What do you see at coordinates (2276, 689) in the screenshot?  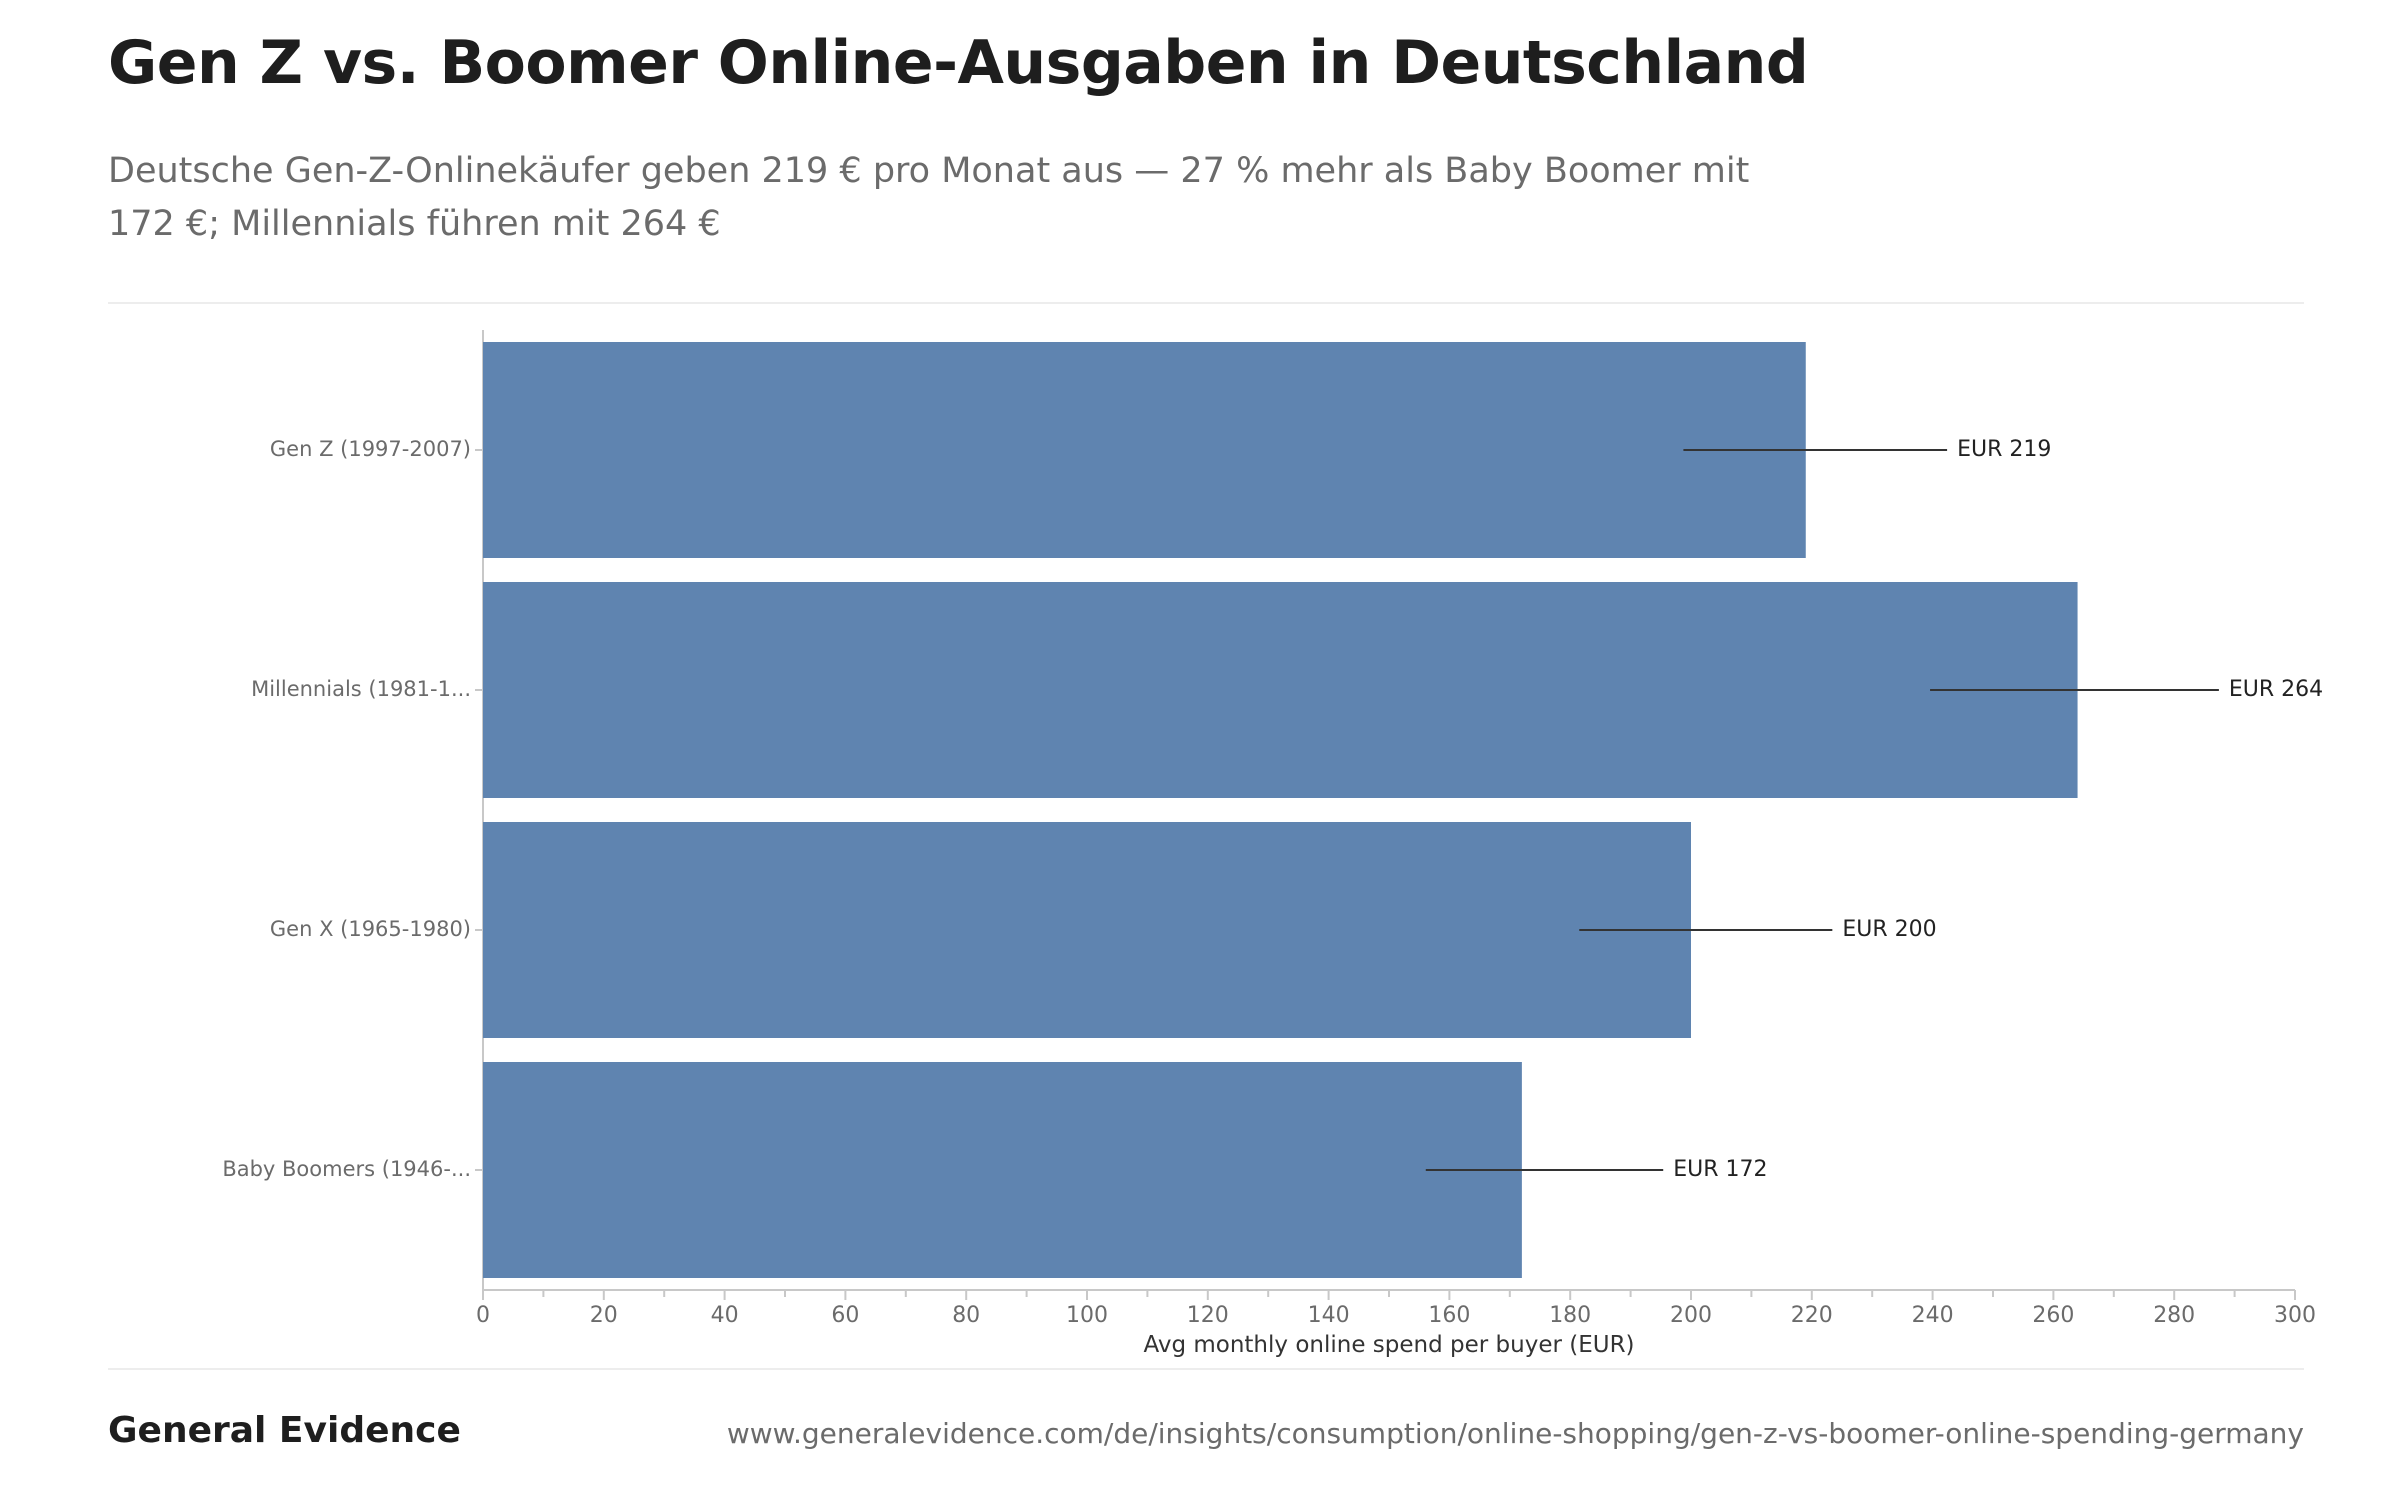 I see `data-label: EUR 264` at bounding box center [2276, 689].